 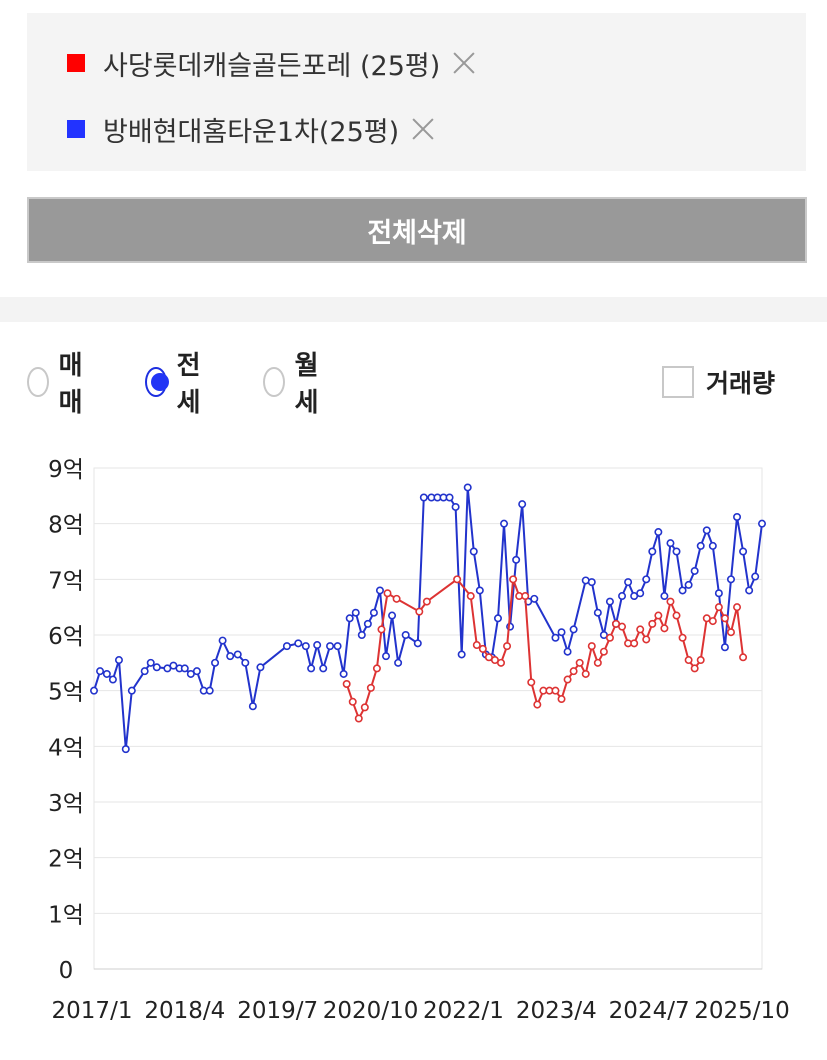 I want to click on radio-monthly-rent: 월세, so click(x=295, y=384).